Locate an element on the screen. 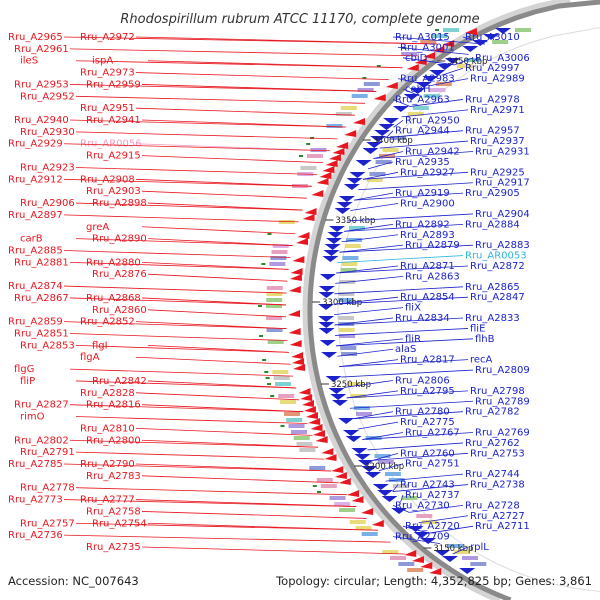  gene-label-left: greA is located at coordinates (97, 227).